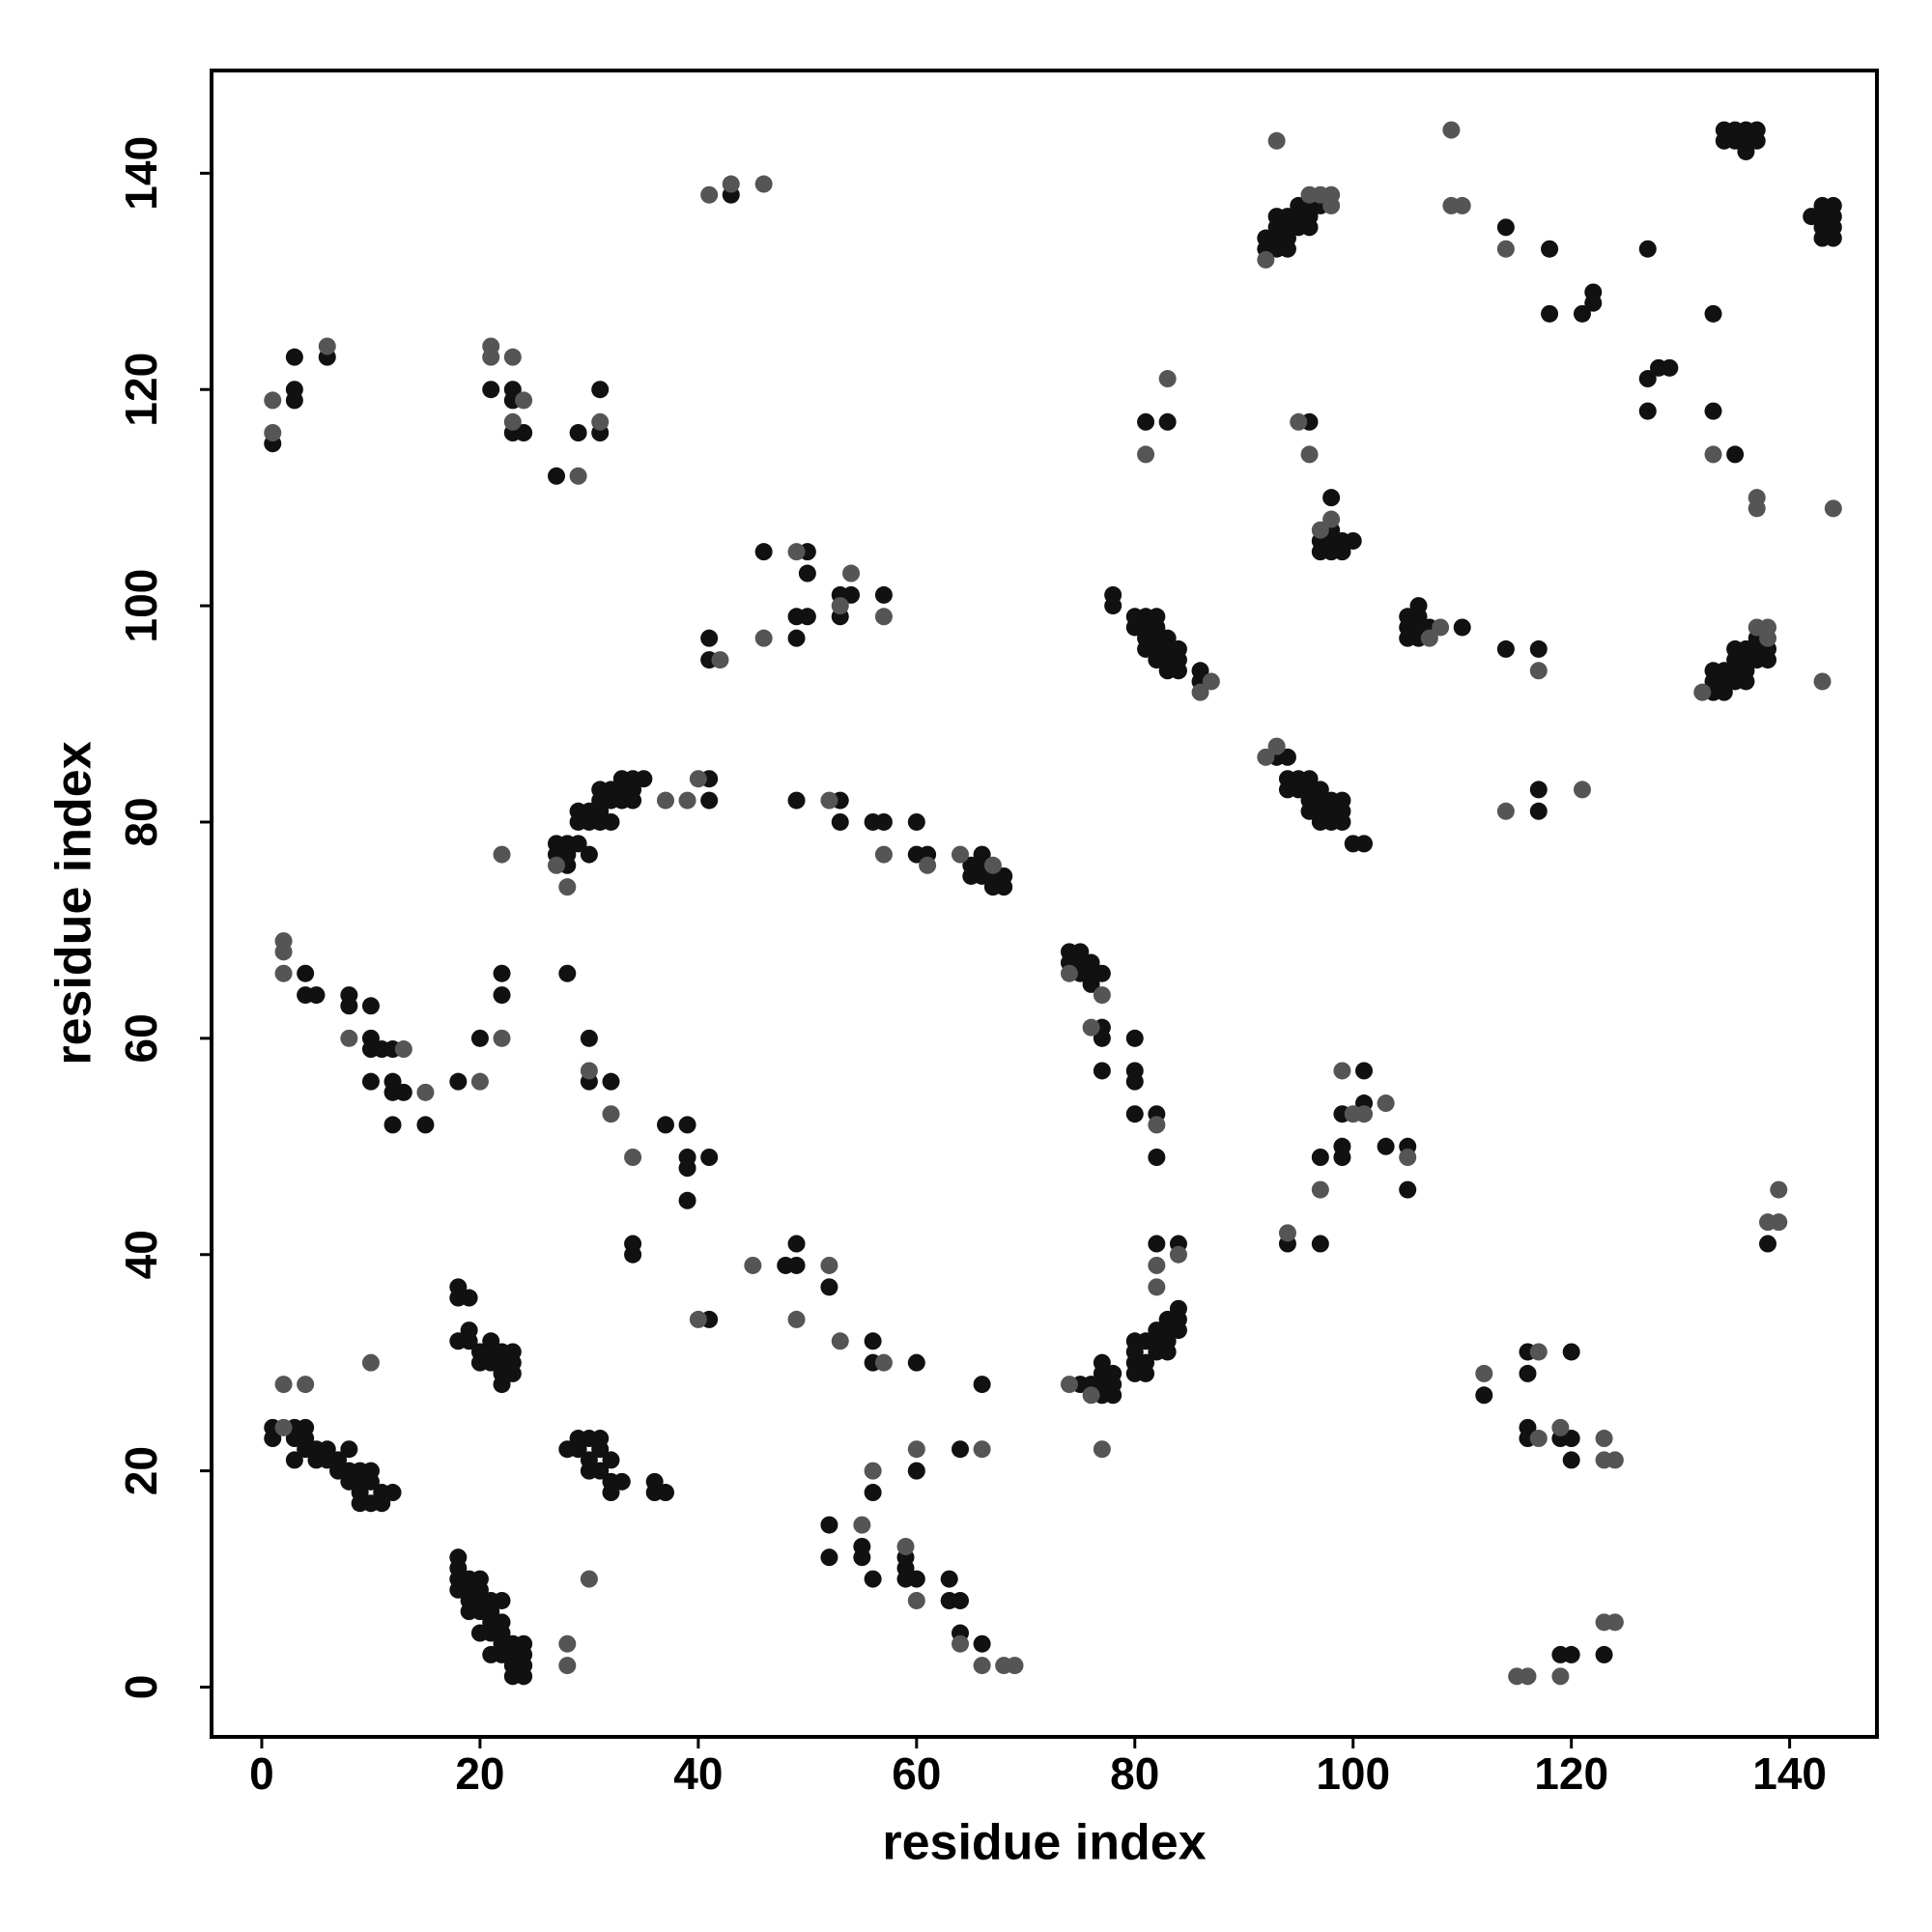  What do you see at coordinates (141, 1038) in the screenshot?
I see `y-tick-label: 60` at bounding box center [141, 1038].